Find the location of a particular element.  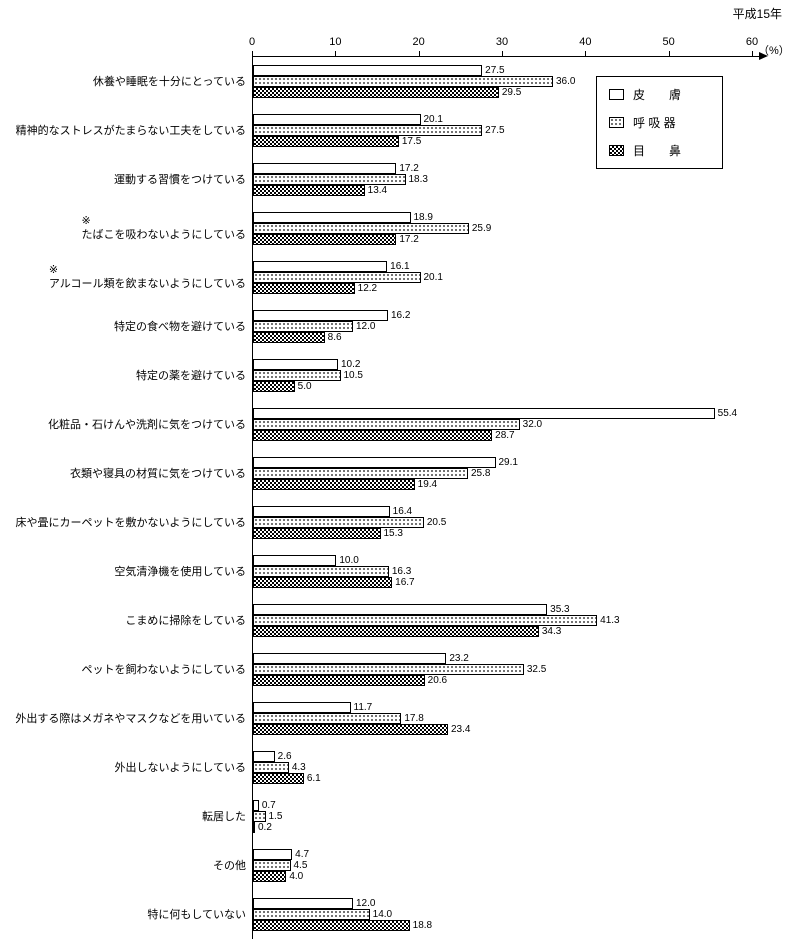

category-row: ※ アルコール類を飲まないようにしている 16.1 20.1 12.2 is located at coordinates (396, 277).